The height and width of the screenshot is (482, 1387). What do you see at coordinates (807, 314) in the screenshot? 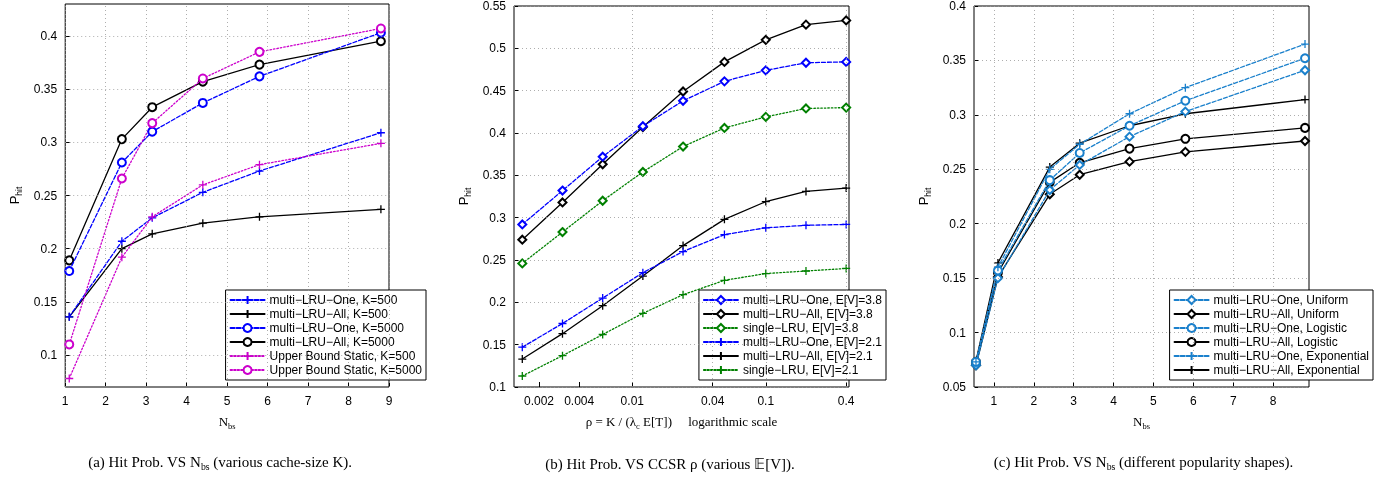
I see `legend-label: multi−LRU−All, E[V]=3.8` at bounding box center [807, 314].